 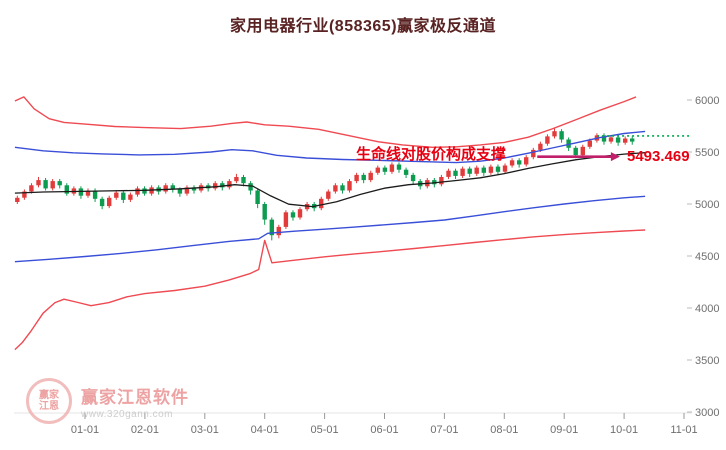 What do you see at coordinates (265, 430) in the screenshot?
I see `x-tick-label: 04-01` at bounding box center [265, 430].